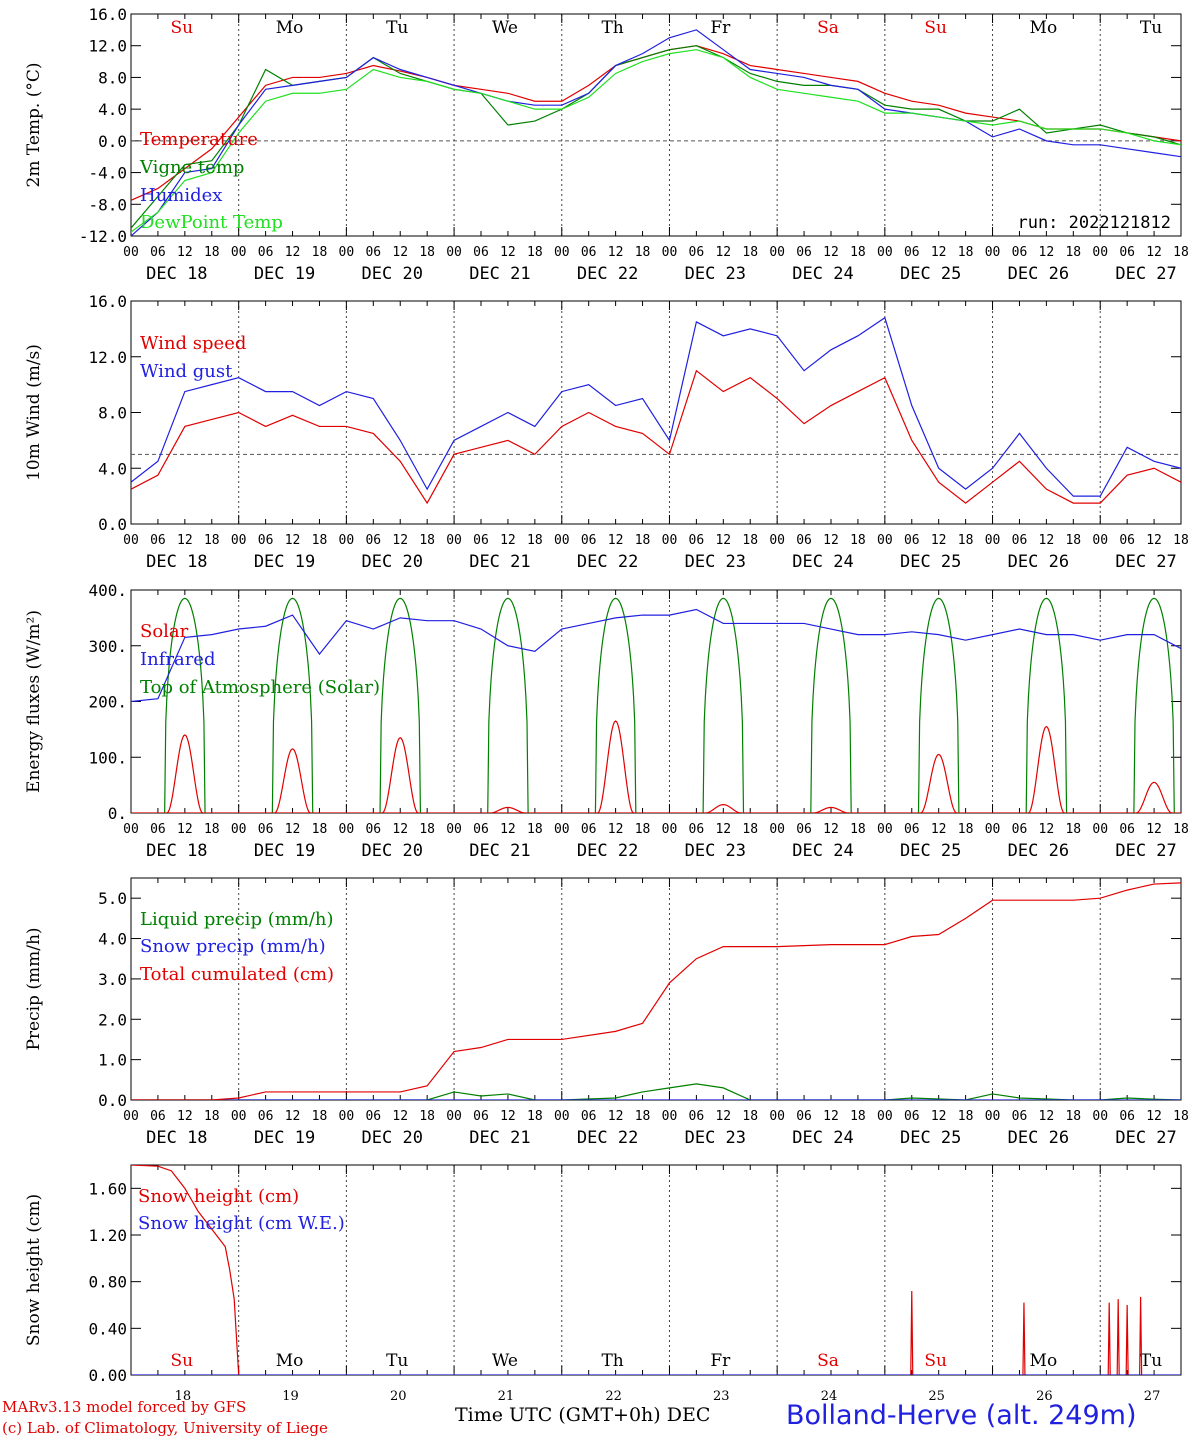 Image resolution: width=1194 pixels, height=1440 pixels. What do you see at coordinates (112, 979) in the screenshot?
I see `y-tick-label: 3.0` at bounding box center [112, 979].